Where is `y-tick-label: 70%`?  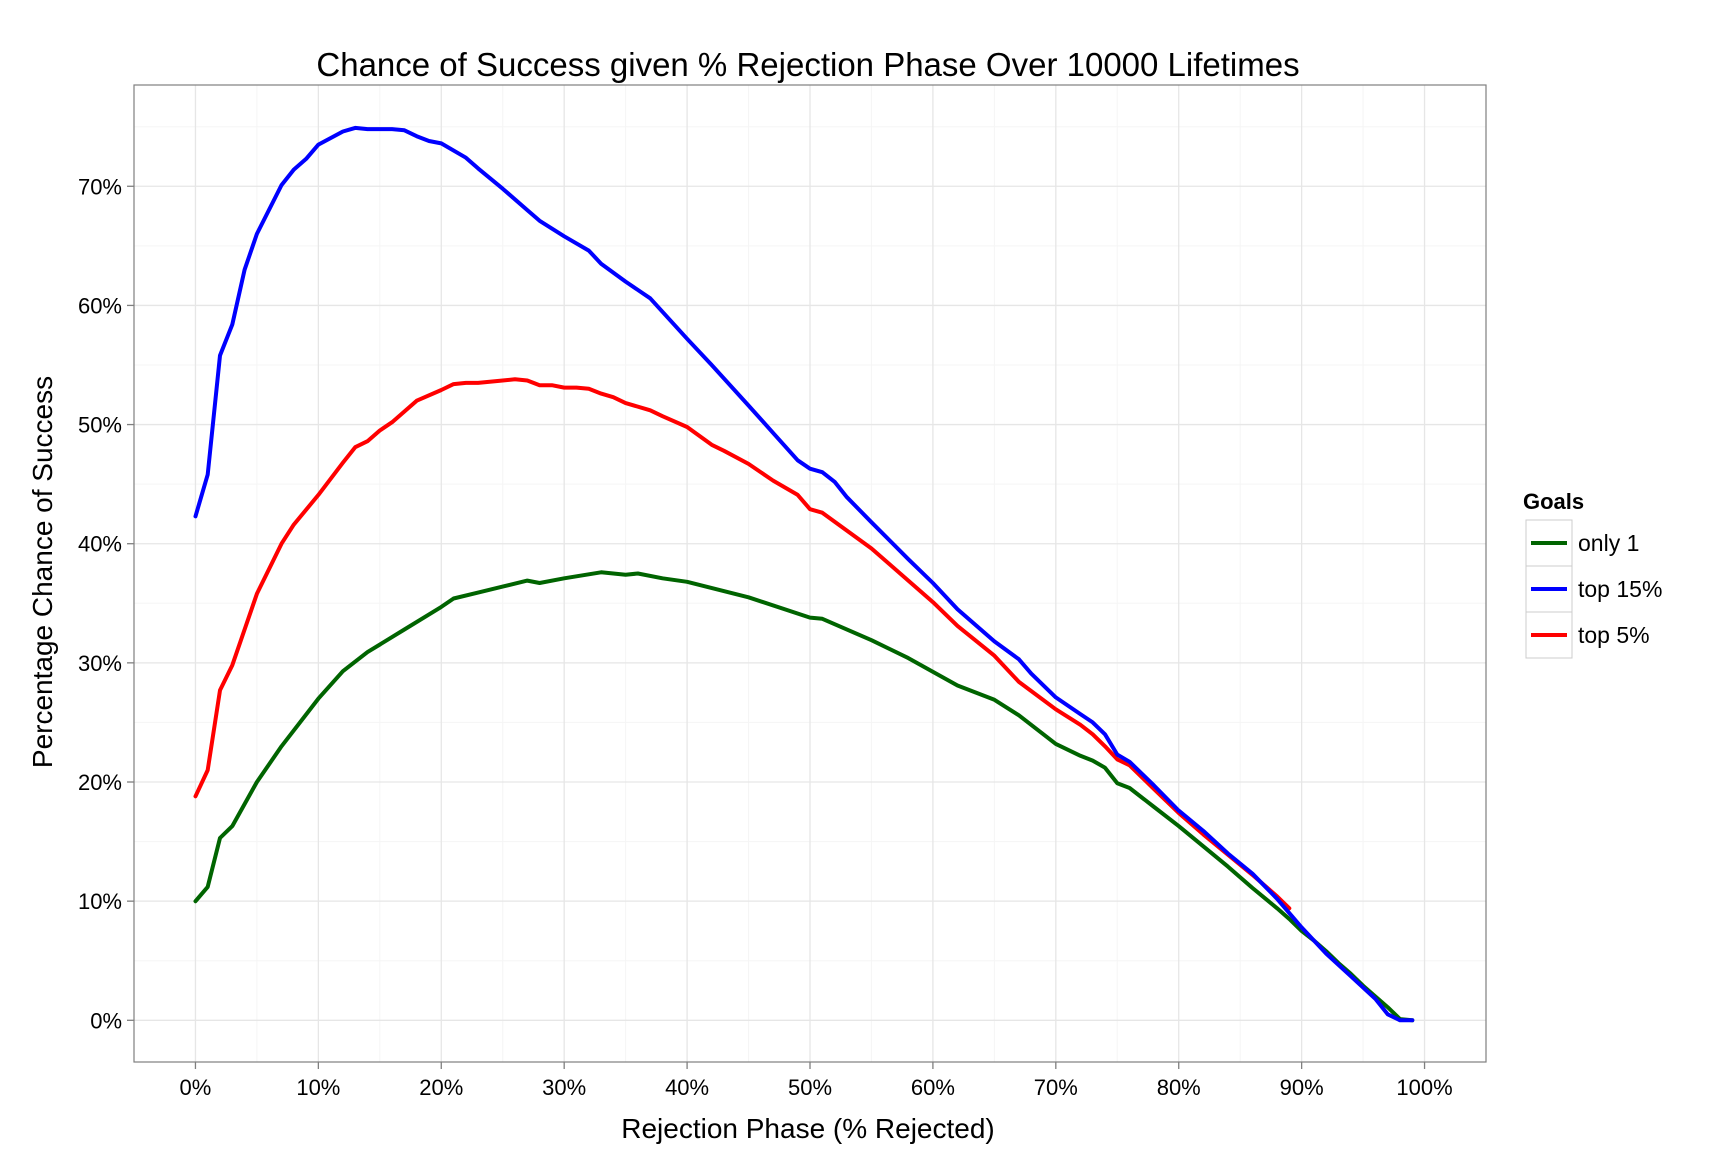
y-tick-label: 70% is located at coordinates (100, 186).